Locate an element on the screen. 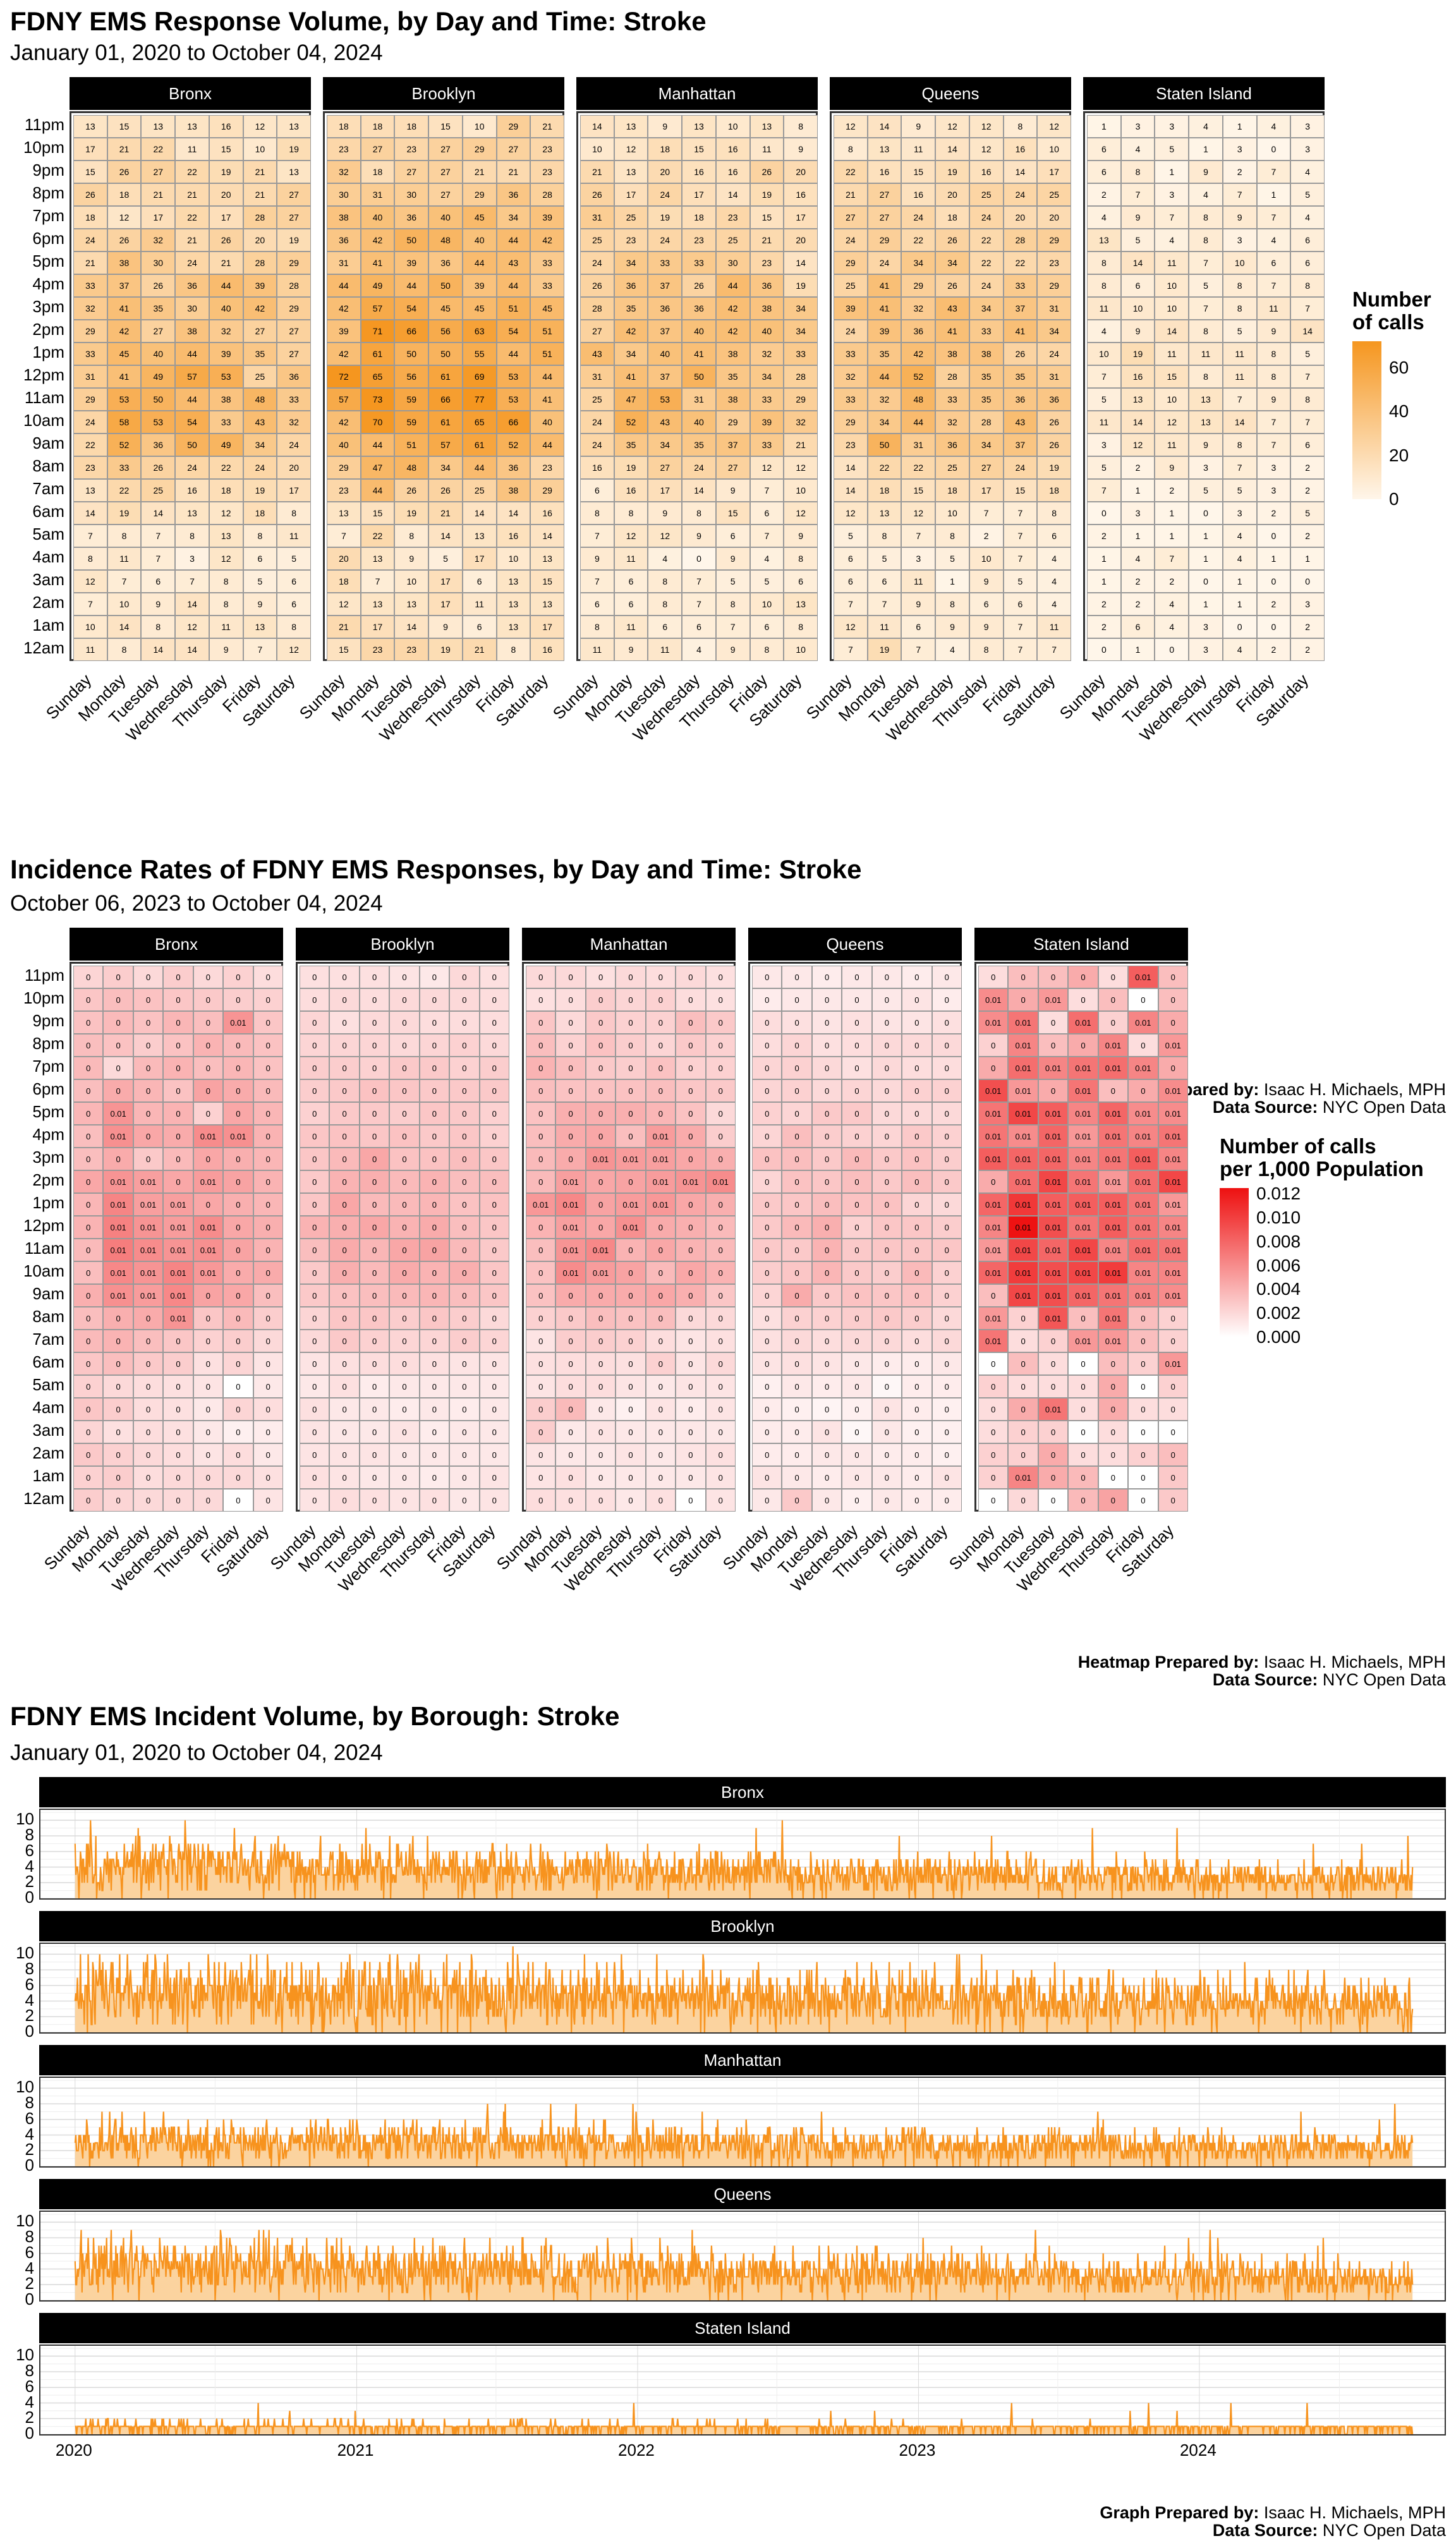 This screenshot has width=1456, height=2548. heatmap-cell: 5 is located at coordinates (1239, 490).